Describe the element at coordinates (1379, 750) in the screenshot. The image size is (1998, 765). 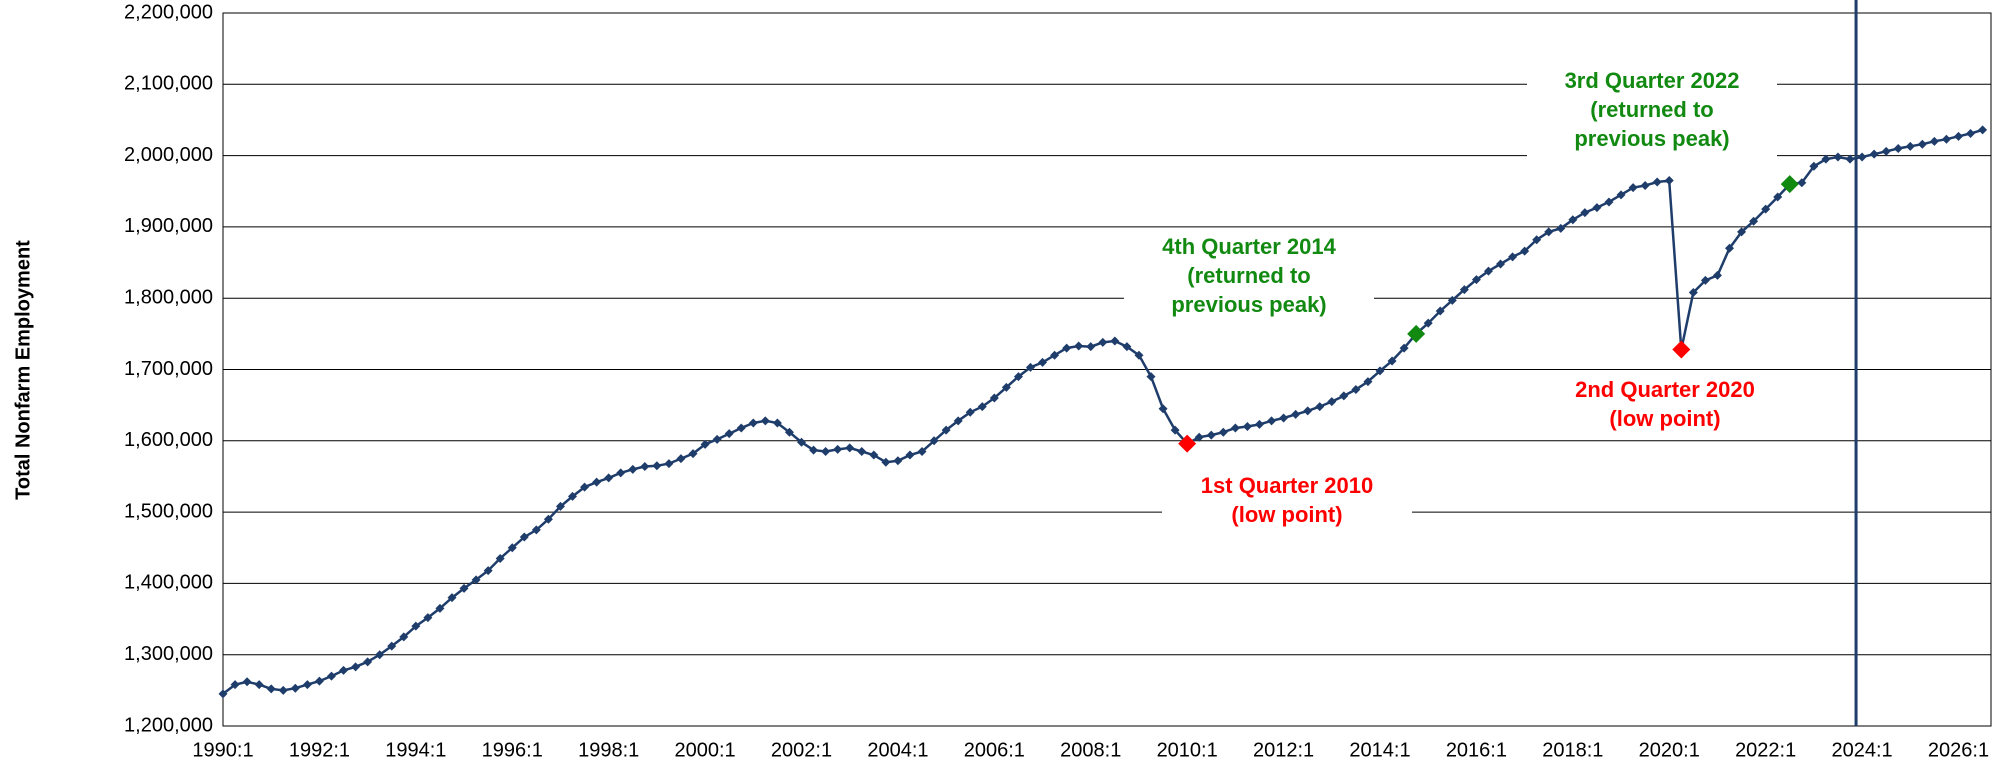
I see `x-tick-label: 2014:1` at that location.